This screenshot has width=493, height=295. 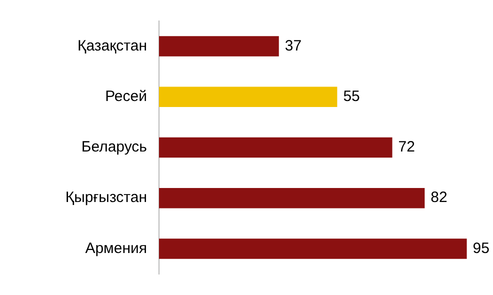 What do you see at coordinates (439, 197) in the screenshot?
I see `data-label: 82` at bounding box center [439, 197].